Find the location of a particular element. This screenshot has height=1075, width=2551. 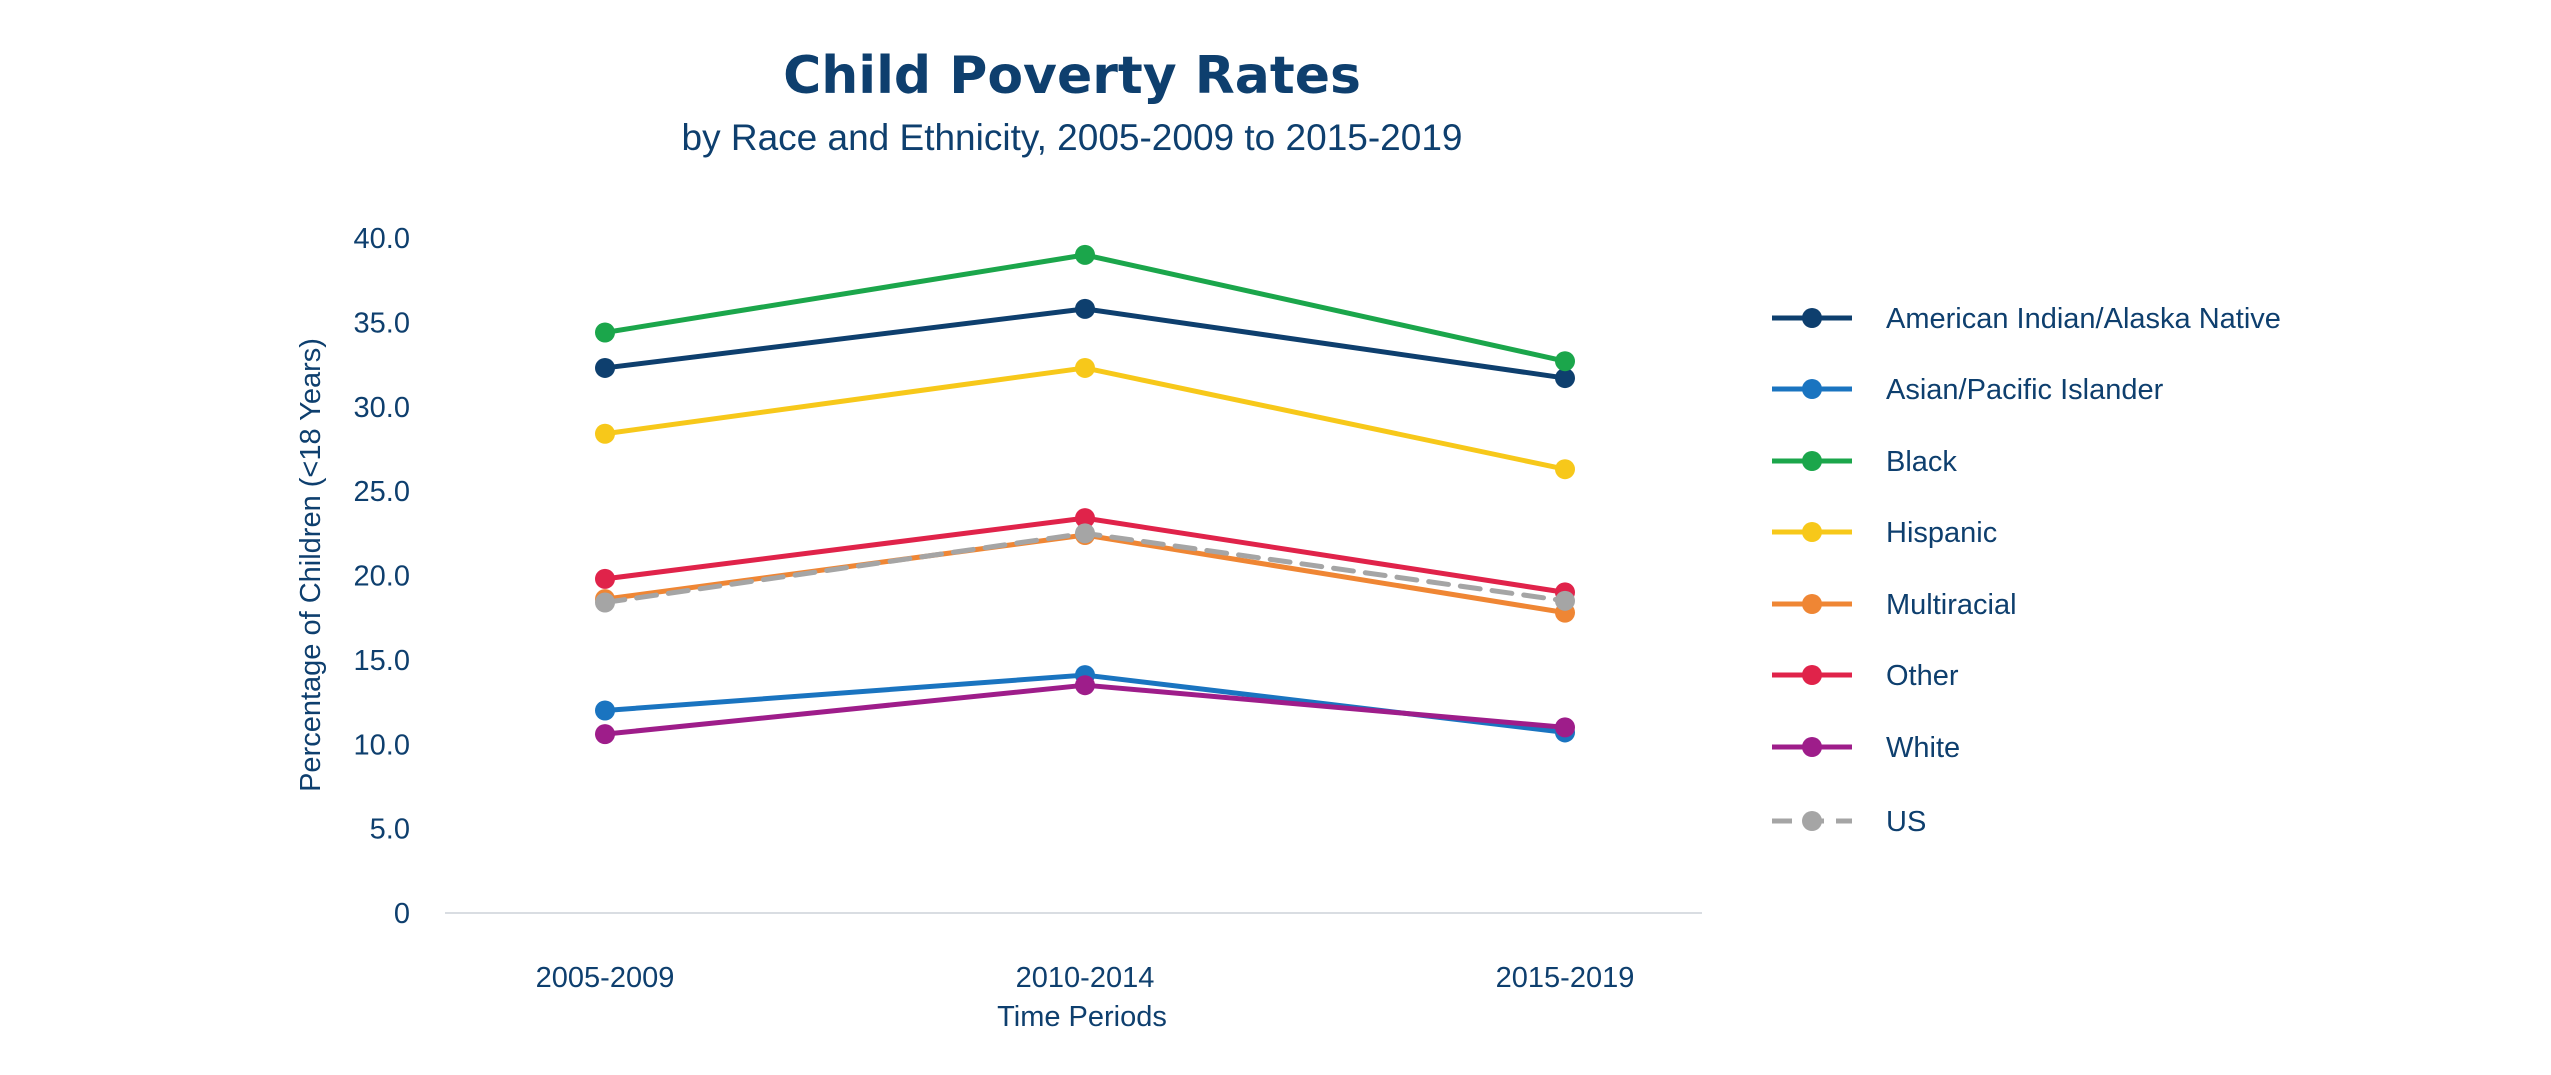

legend-label: White is located at coordinates (1923, 748).